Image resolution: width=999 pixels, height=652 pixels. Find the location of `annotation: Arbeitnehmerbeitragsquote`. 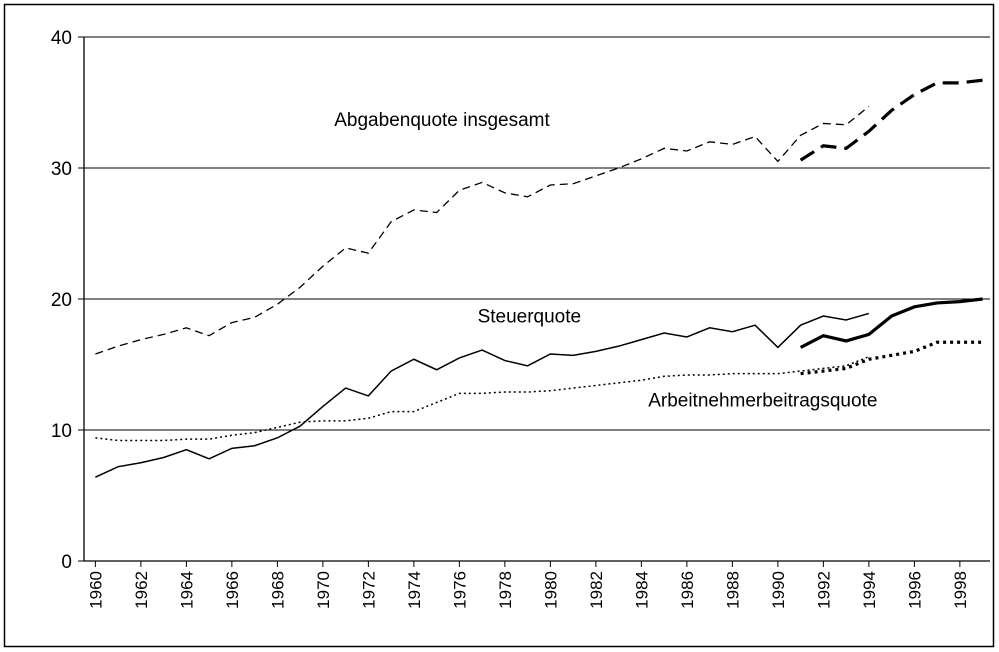

annotation: Arbeitnehmerbeitragsquote is located at coordinates (762, 400).